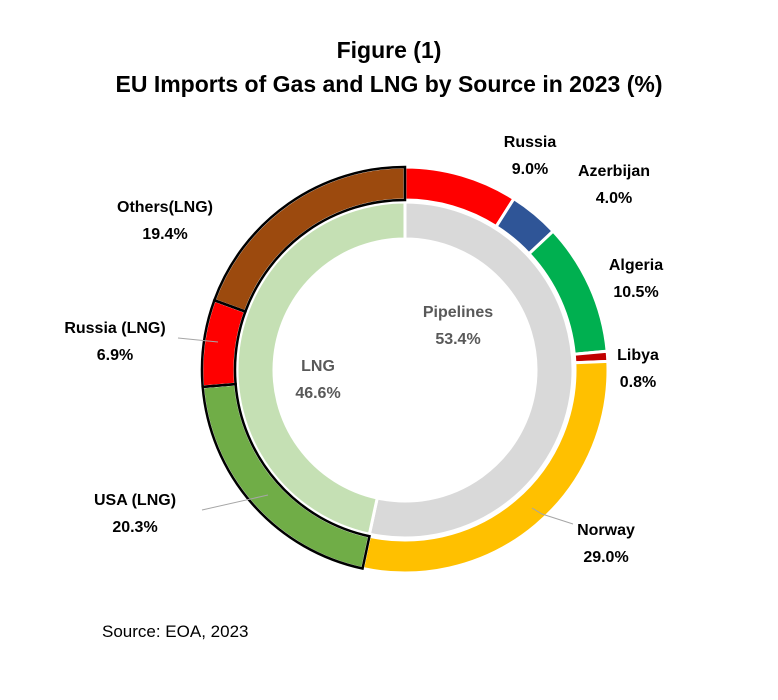  What do you see at coordinates (175, 631) in the screenshot?
I see `source-note: Source: EOA, 2023` at bounding box center [175, 631].